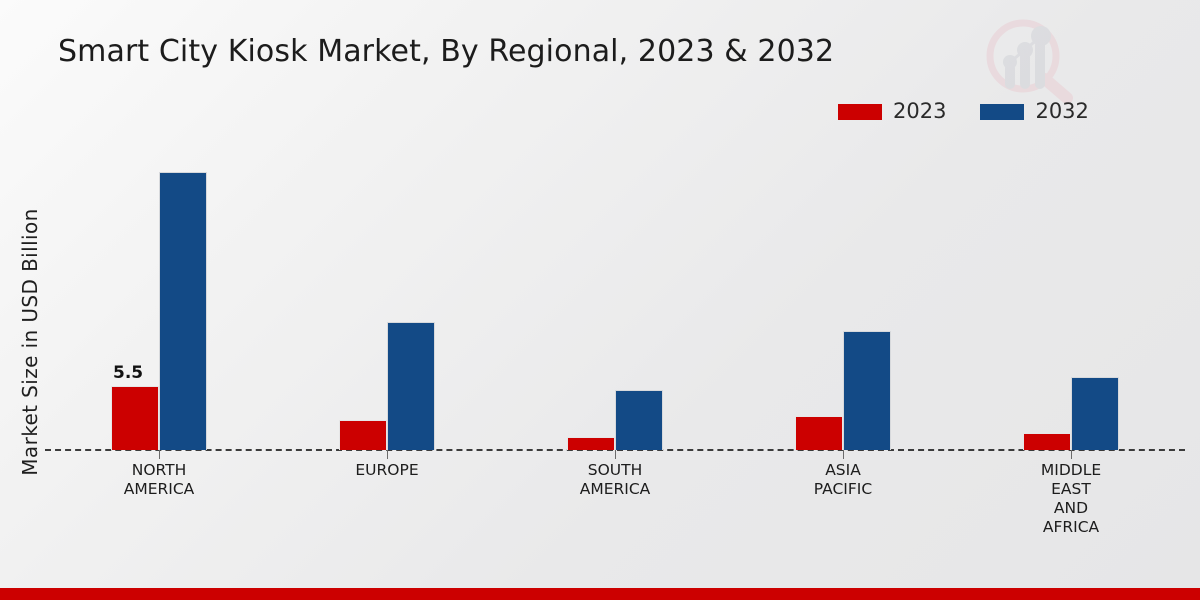 The width and height of the screenshot is (1200, 600). What do you see at coordinates (843, 511) in the screenshot?
I see `x-axis-label-asia-pacific: ASIA PACIFIC` at bounding box center [843, 511].